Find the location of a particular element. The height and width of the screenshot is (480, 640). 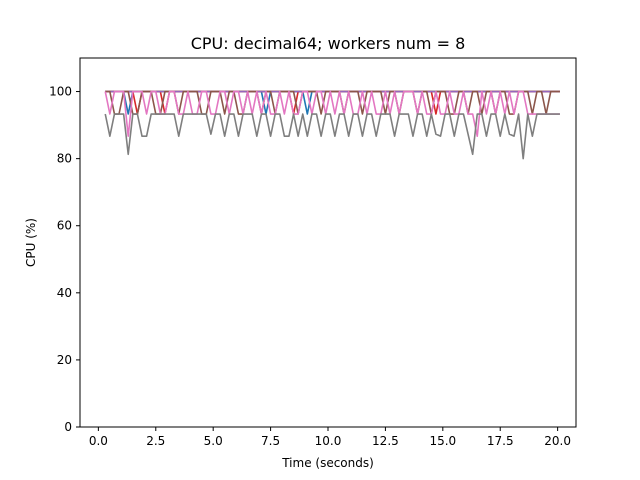

x-tick-label: 0.0 is located at coordinates (98, 441).